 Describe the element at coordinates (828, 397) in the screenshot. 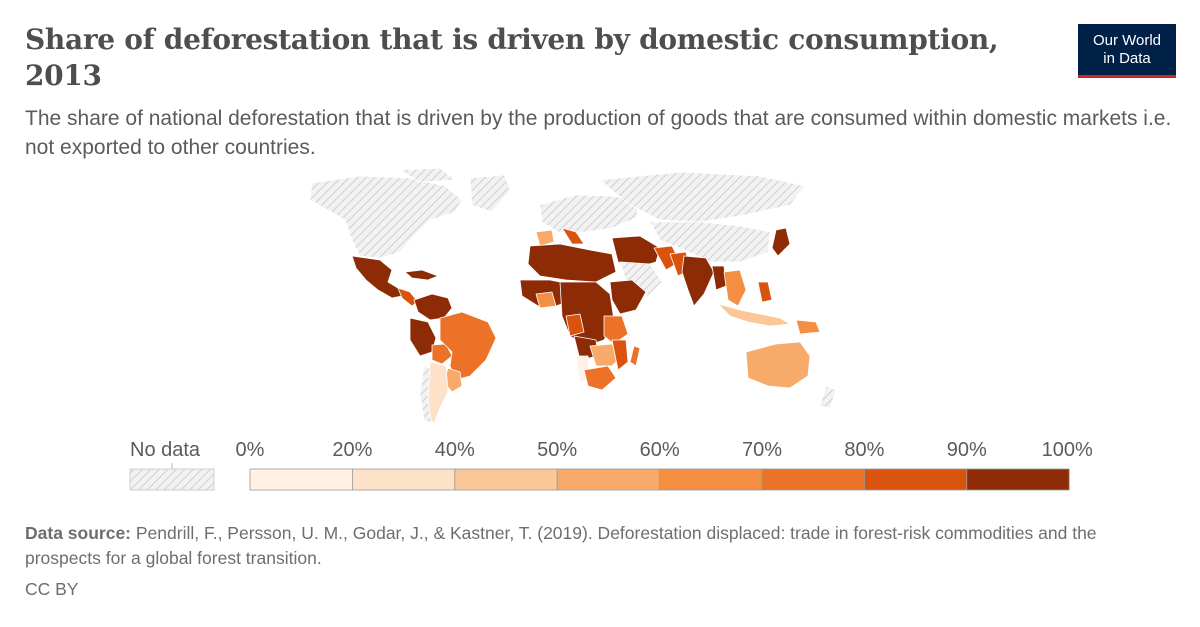

I see `region-new-zealand` at that location.